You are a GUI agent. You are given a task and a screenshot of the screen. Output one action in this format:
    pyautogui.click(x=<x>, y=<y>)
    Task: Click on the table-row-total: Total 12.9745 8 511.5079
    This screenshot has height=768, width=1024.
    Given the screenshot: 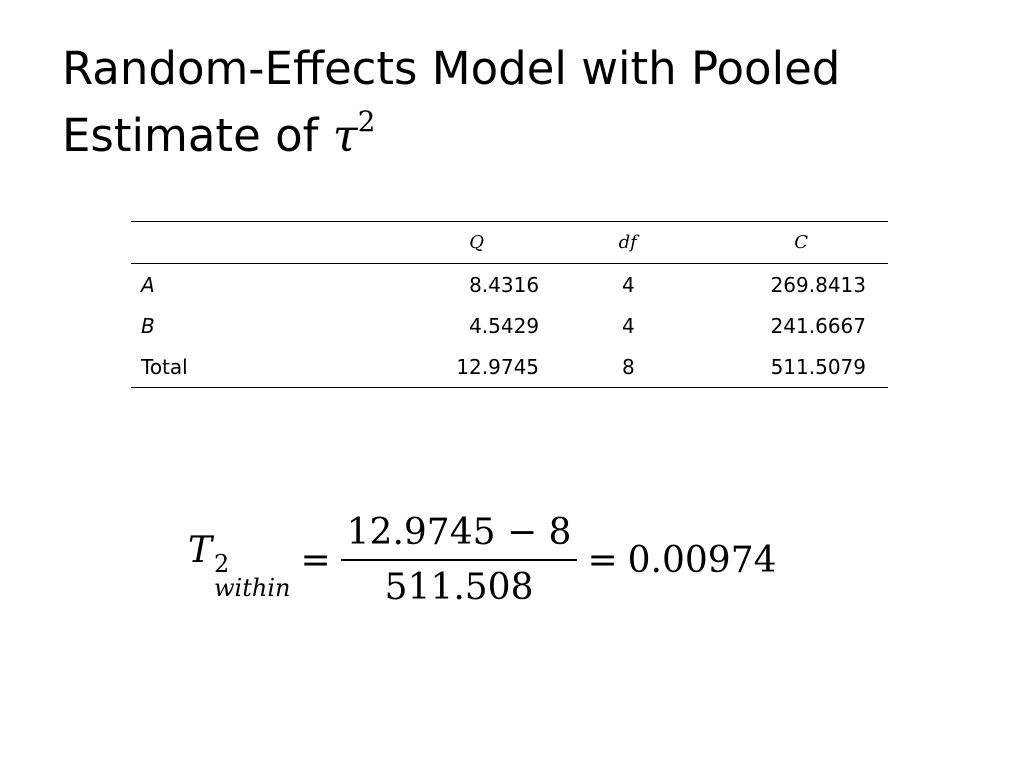 What is the action you would take?
    pyautogui.click(x=509, y=367)
    